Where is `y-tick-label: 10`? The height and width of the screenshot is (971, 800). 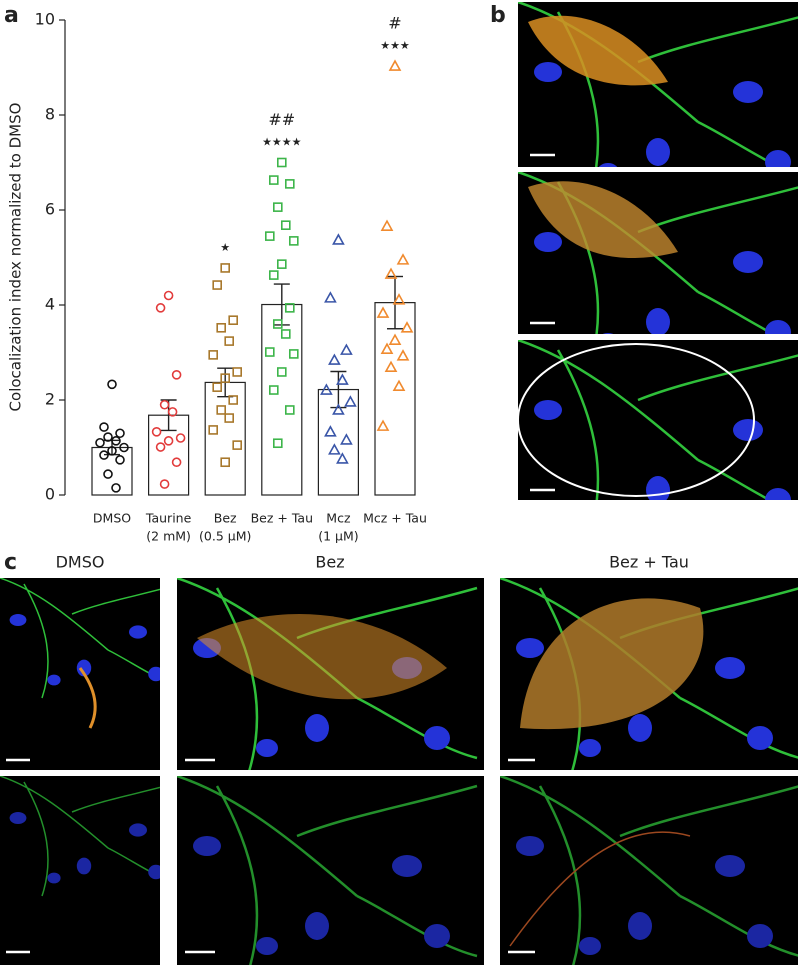 y-tick-label: 10 is located at coordinates (45, 19).